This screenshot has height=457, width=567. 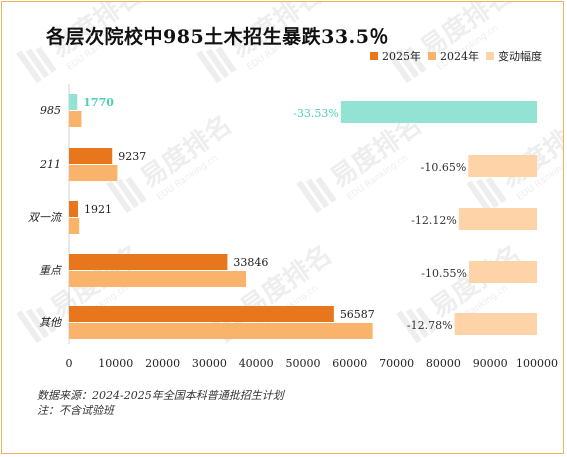 What do you see at coordinates (537, 363) in the screenshot?
I see `x-tick-label: 100000` at bounding box center [537, 363].